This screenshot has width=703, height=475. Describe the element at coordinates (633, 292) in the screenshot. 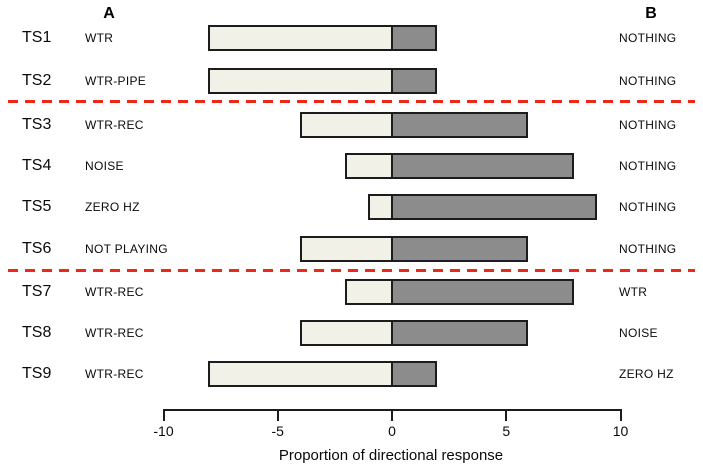

I see `stimulus-b-label: WTR` at that location.